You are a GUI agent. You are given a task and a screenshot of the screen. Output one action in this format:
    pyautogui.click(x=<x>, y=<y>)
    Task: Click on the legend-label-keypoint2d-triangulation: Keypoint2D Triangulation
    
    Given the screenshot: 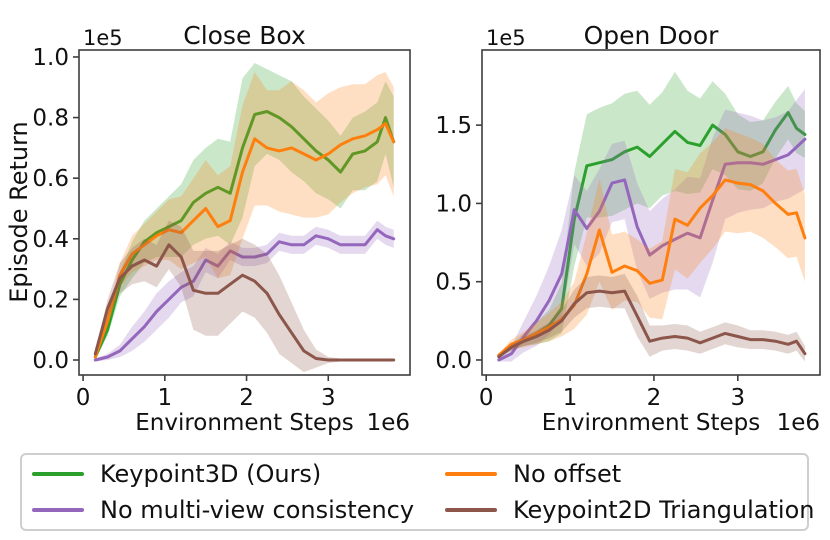 What is the action you would take?
    pyautogui.click(x=664, y=510)
    